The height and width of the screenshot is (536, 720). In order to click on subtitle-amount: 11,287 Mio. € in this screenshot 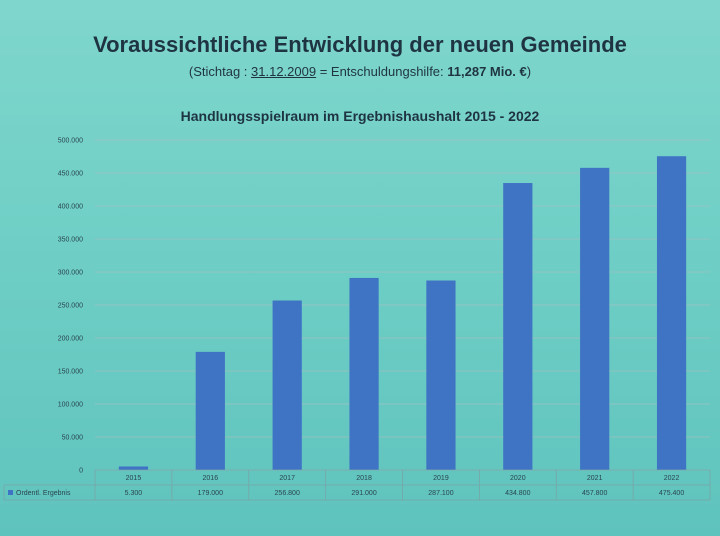, I will do `click(487, 71)`.